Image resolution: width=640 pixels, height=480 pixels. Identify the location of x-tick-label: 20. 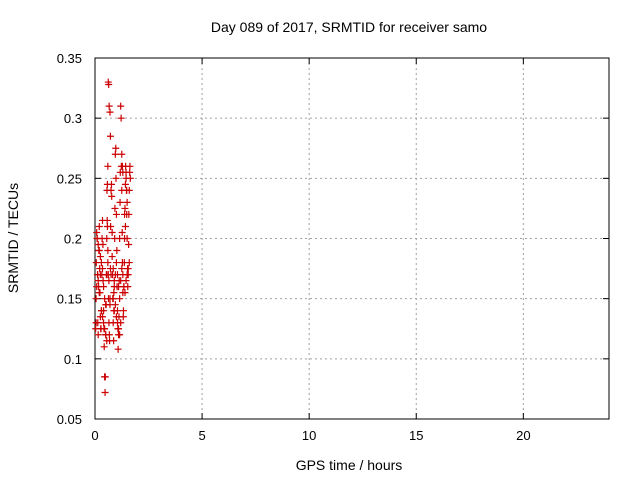
(523, 435).